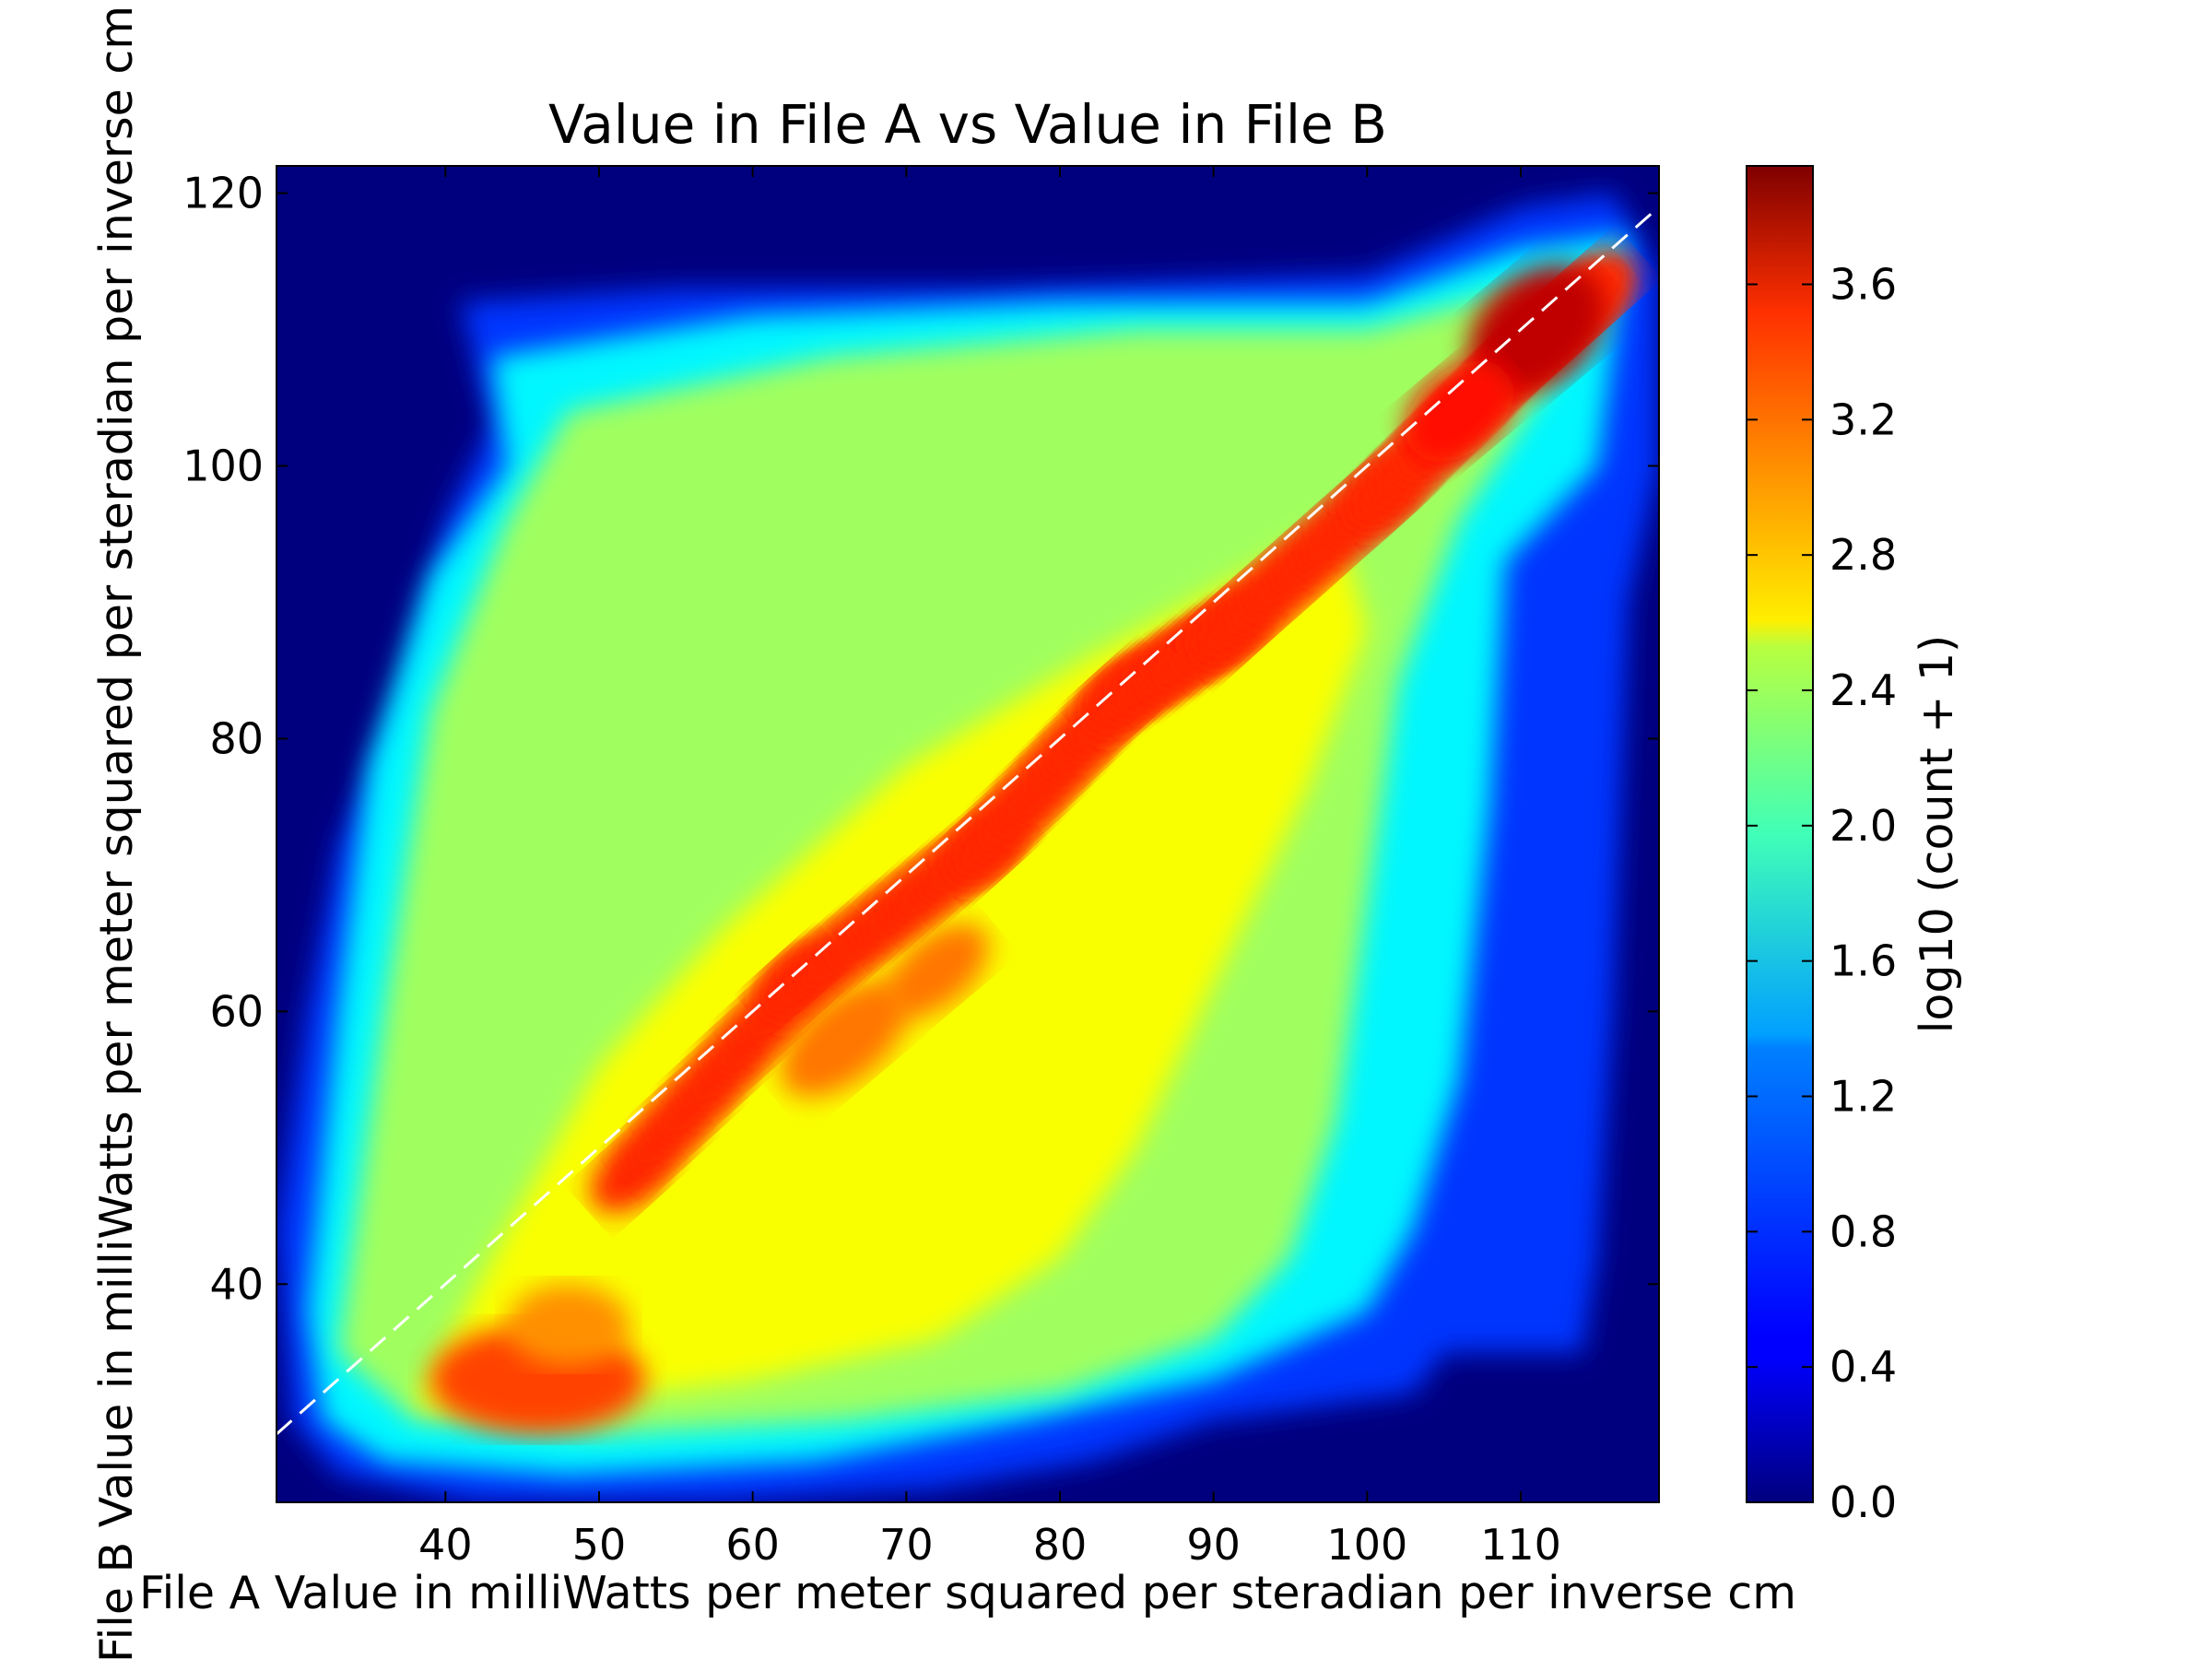 The image size is (2212, 1659). I want to click on colorbar-ticks: 0.0 0.4 0.8 1.2 1.6 2.0 2.4 2.8 3.2 3.6, so click(1822, 893).